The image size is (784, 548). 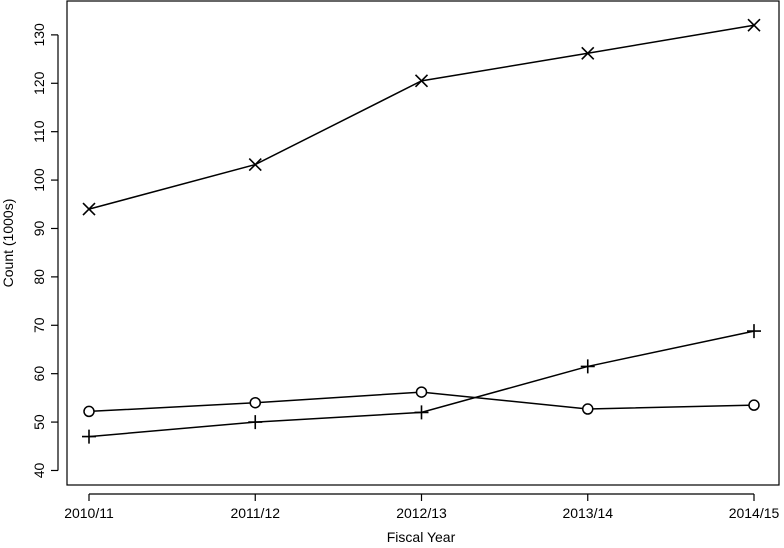 I want to click on y-tick-label: 40, so click(x=39, y=470).